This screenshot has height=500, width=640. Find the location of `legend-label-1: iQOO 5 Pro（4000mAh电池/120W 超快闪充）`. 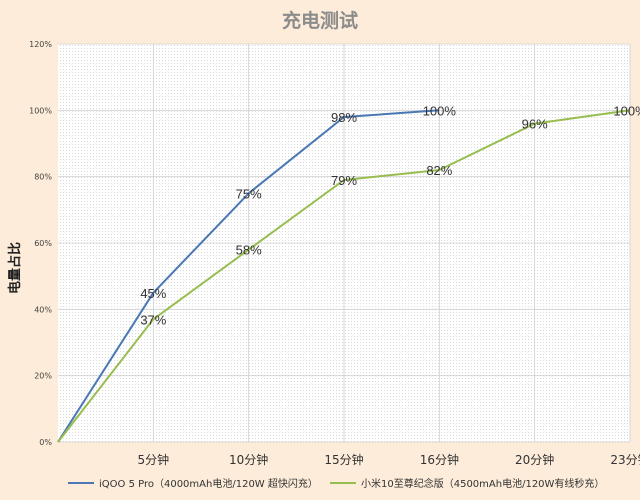

legend-label-1: iQOO 5 Pro（4000mAh电池/120W 超快闪充） is located at coordinates (208, 483).